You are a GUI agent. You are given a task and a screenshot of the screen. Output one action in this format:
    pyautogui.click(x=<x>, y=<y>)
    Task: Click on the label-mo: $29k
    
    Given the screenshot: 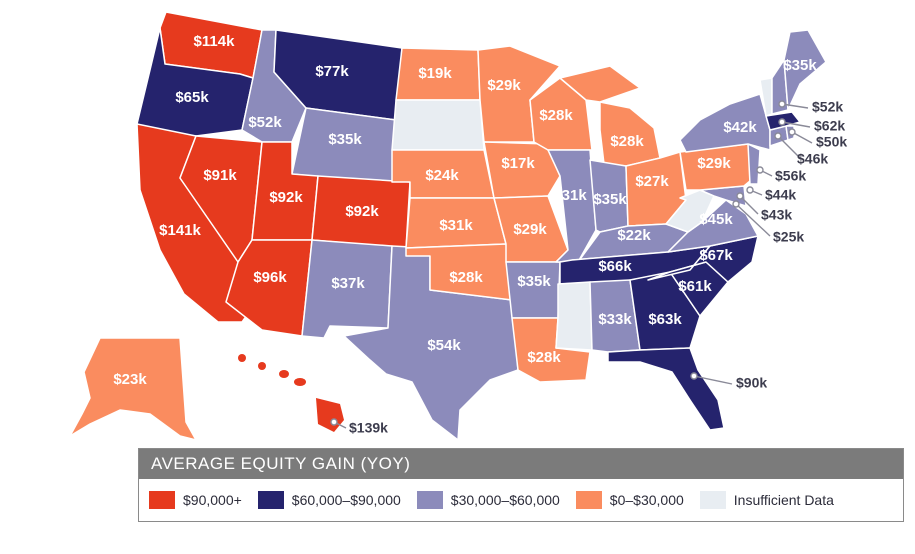 What is the action you would take?
    pyautogui.click(x=530, y=229)
    